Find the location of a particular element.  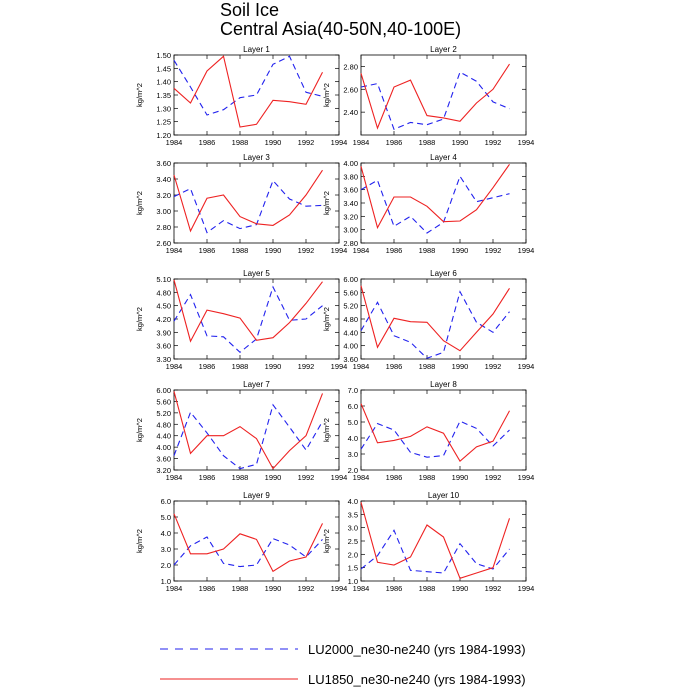

y-tick-label: 1.40 is located at coordinates (163, 82).